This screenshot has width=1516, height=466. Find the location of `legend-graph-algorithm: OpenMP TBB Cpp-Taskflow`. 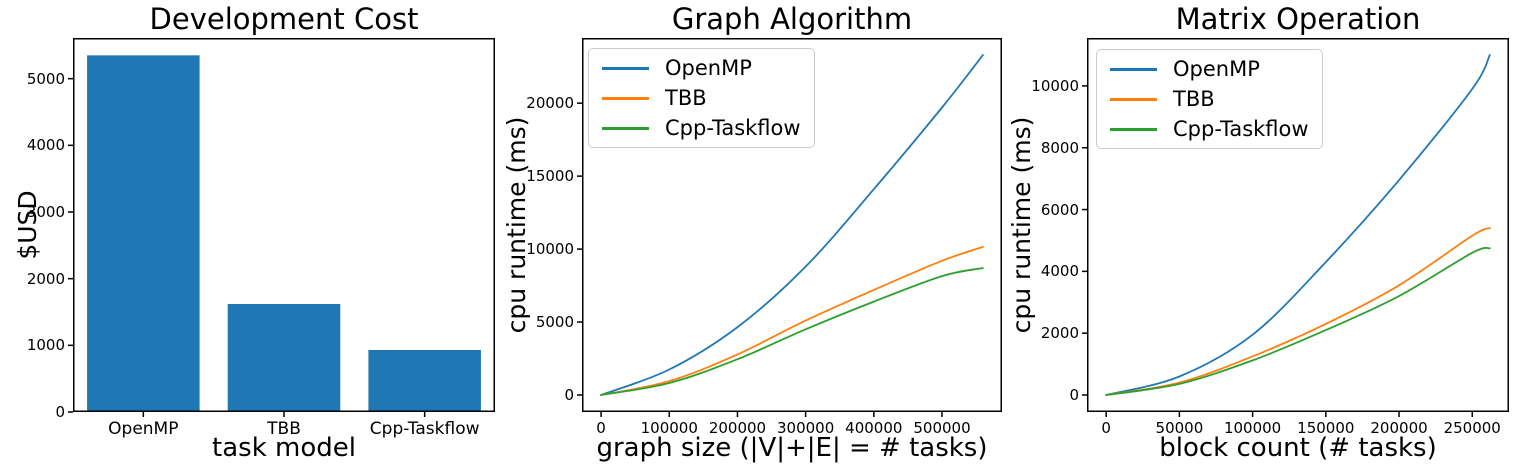

legend-graph-algorithm: OpenMP TBB Cpp-Taskflow is located at coordinates (701, 98).